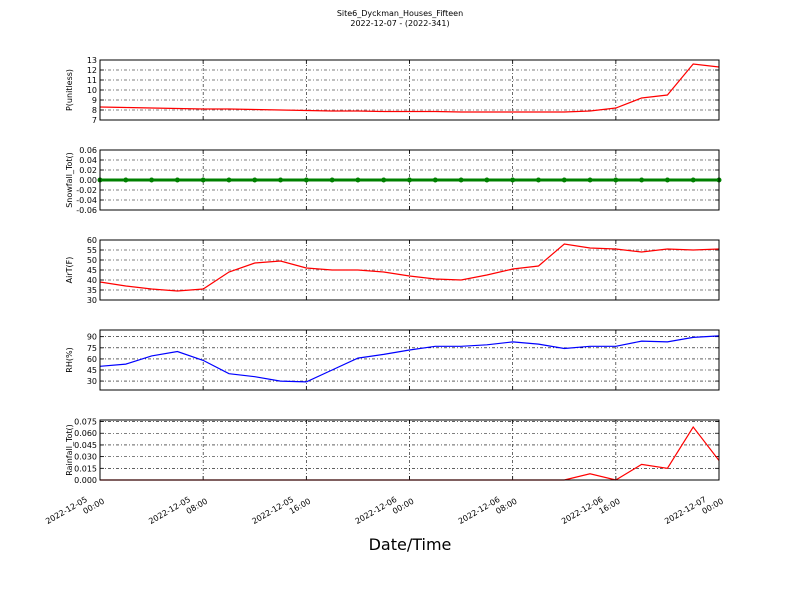  Describe the element at coordinates (92, 90) in the screenshot. I see `y-tick-label: 10` at that location.